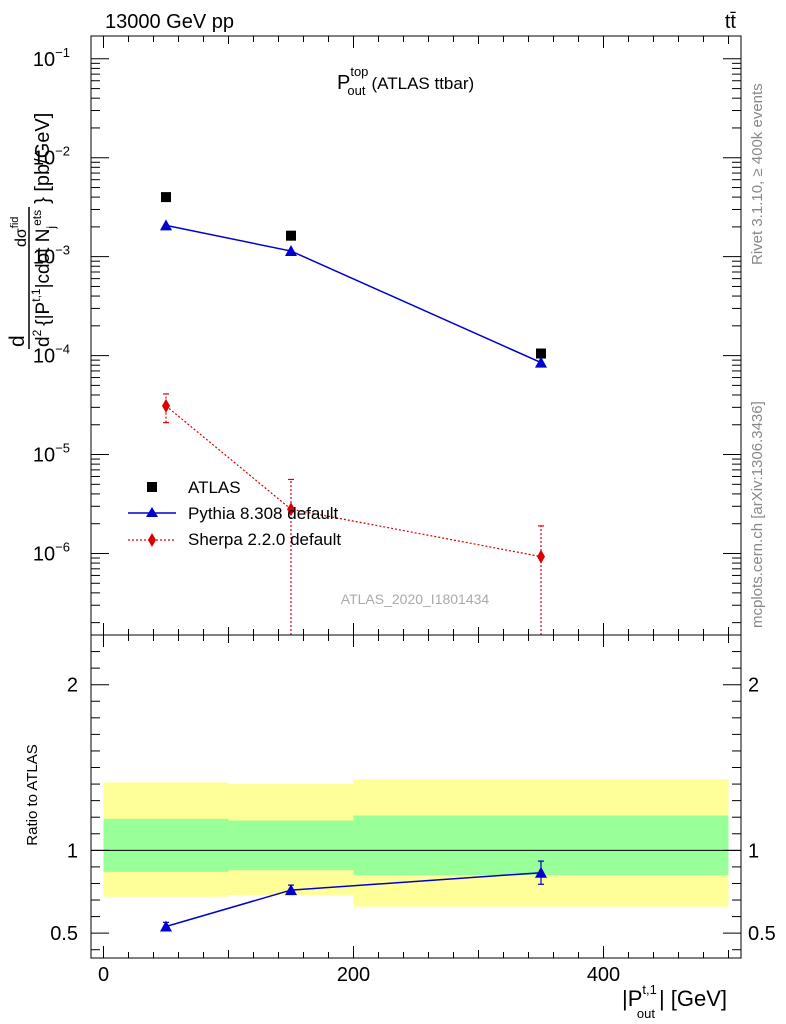  Describe the element at coordinates (152, 487) in the screenshot. I see `legend-atlas-marker` at that location.